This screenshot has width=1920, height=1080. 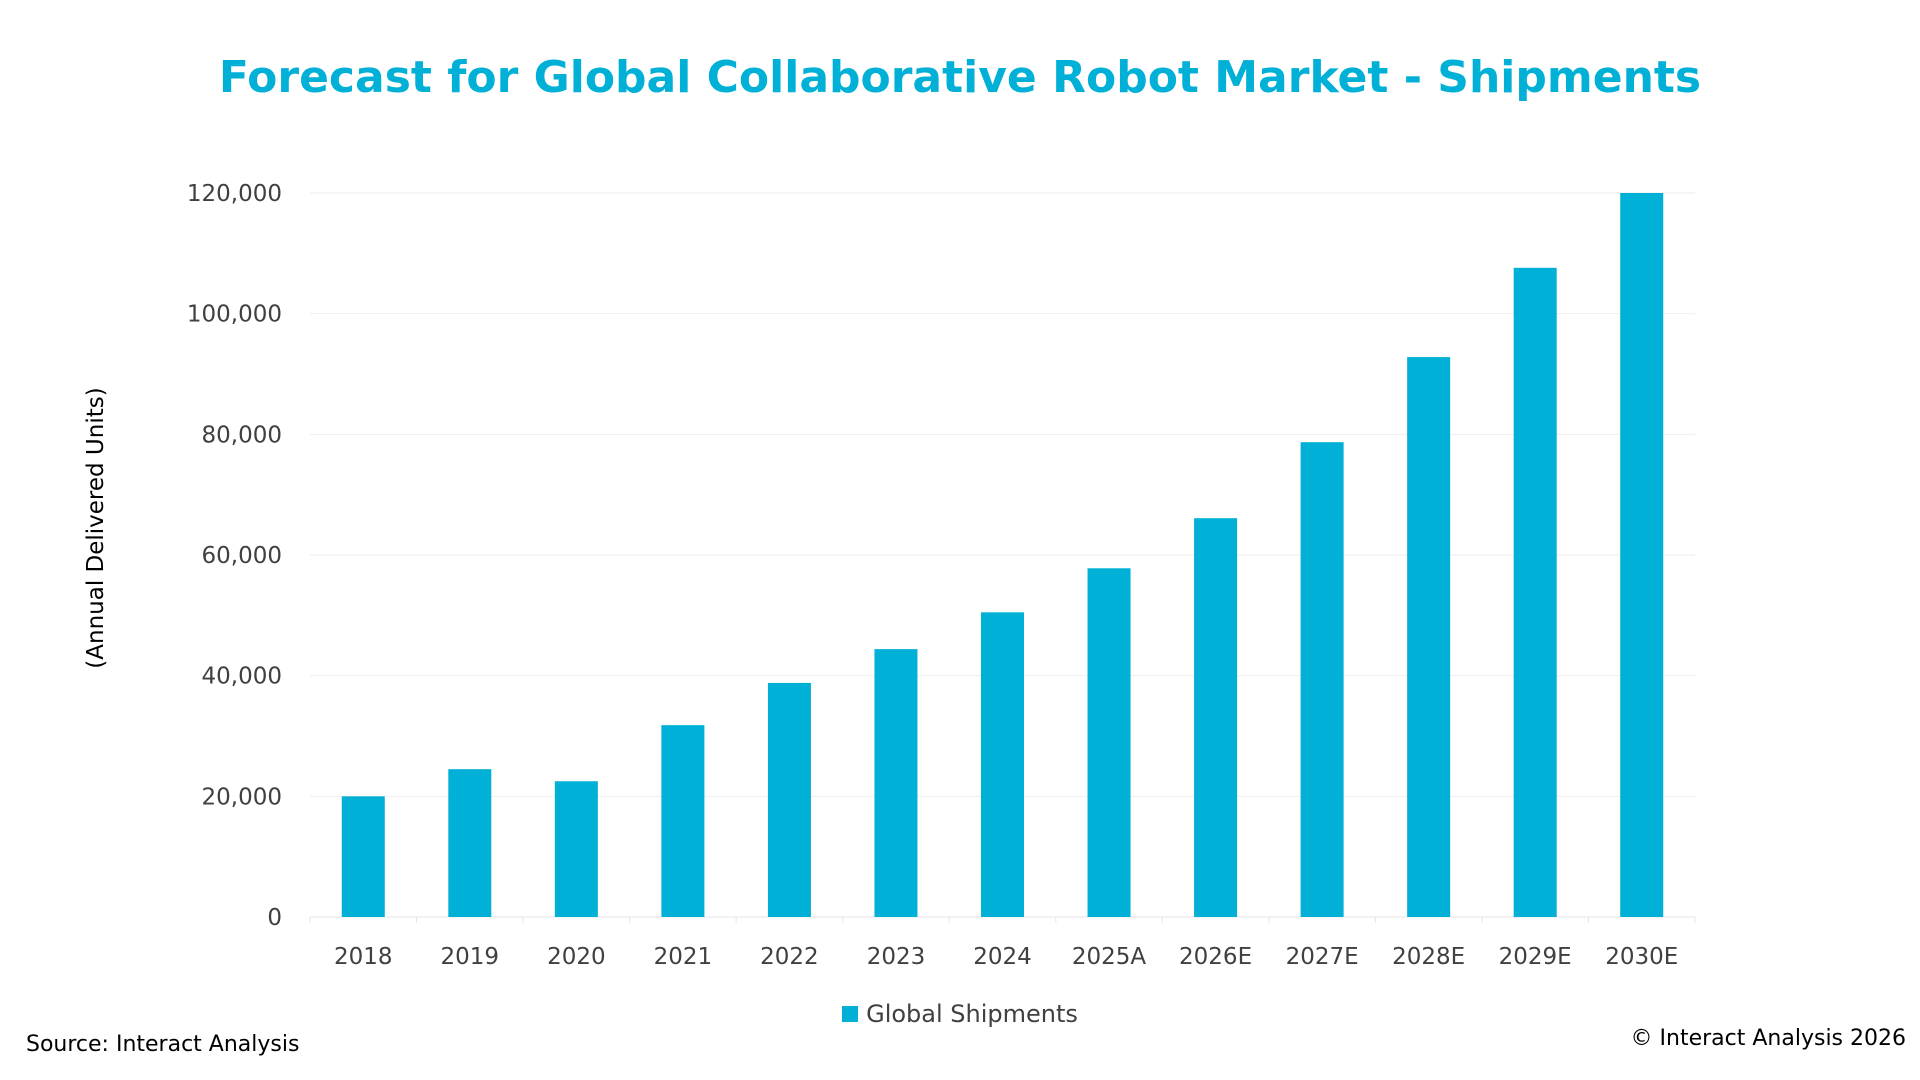 I want to click on y-axis: 0 20,000 40,000 60,000 80,000 100,000 120,000, so click(x=234, y=556).